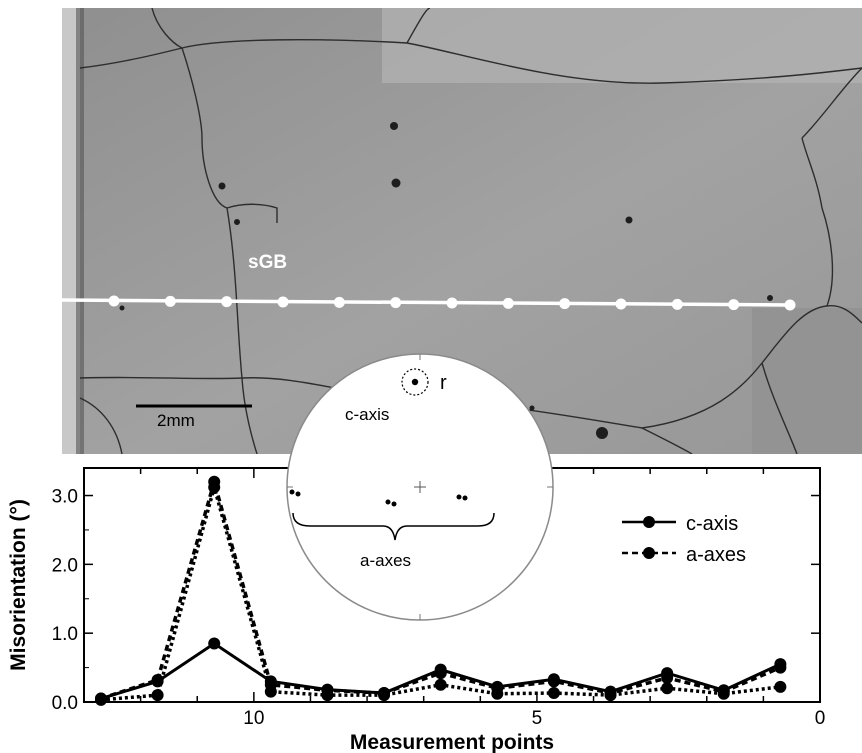  Describe the element at coordinates (622, 45) in the screenshot. I see `light-grain-top-right` at that location.